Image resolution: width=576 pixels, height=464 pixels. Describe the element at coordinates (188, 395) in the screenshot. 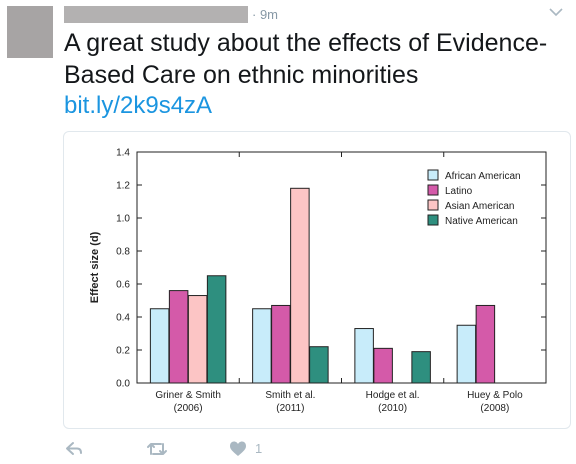

I see `x-tick-label: Griner & Smith` at that location.